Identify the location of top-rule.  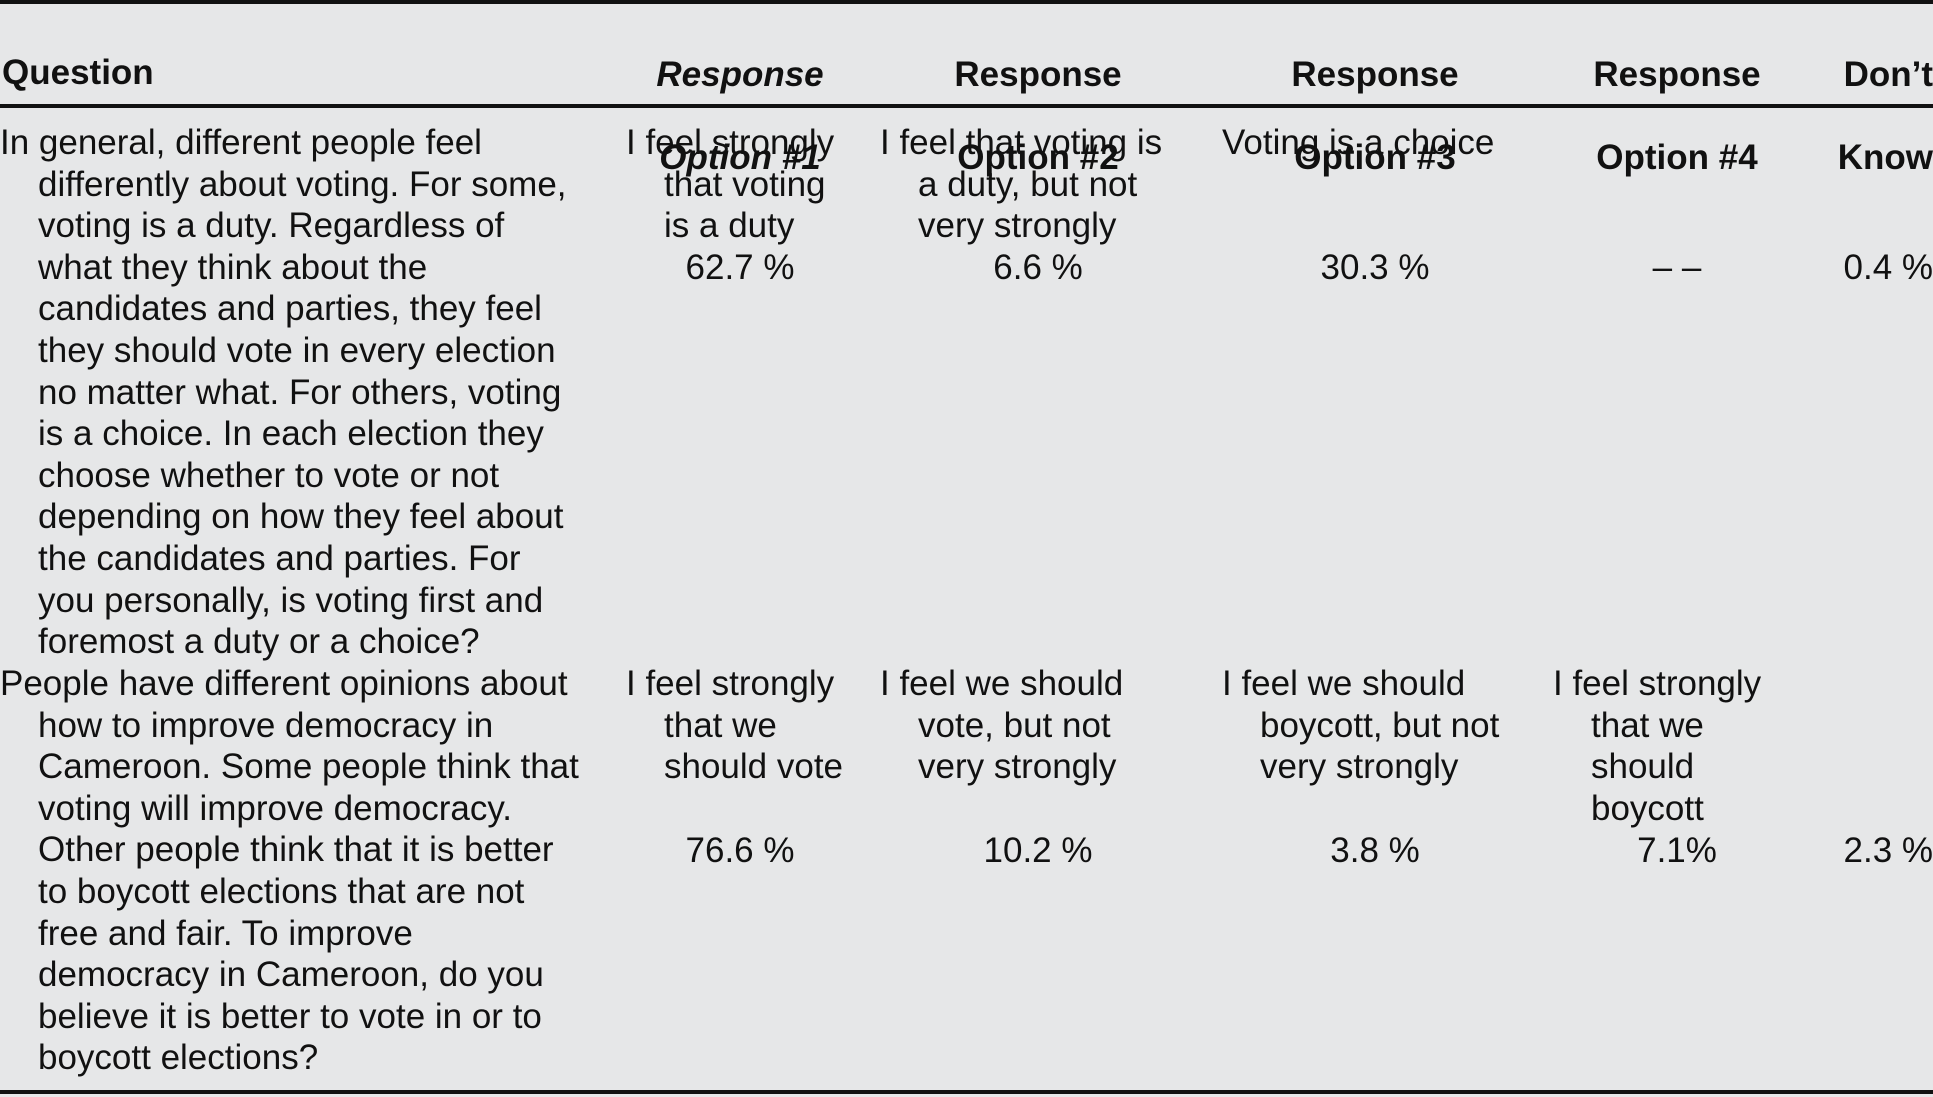
(966, 2).